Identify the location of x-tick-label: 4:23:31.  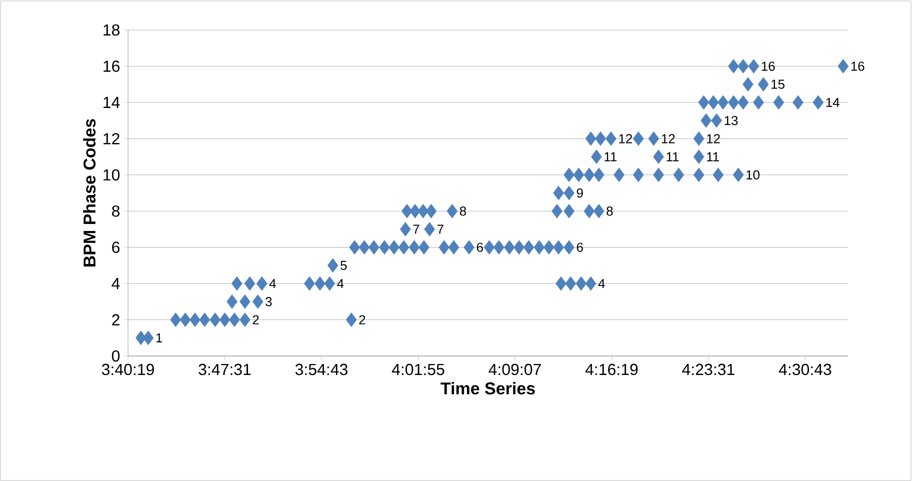
(708, 370).